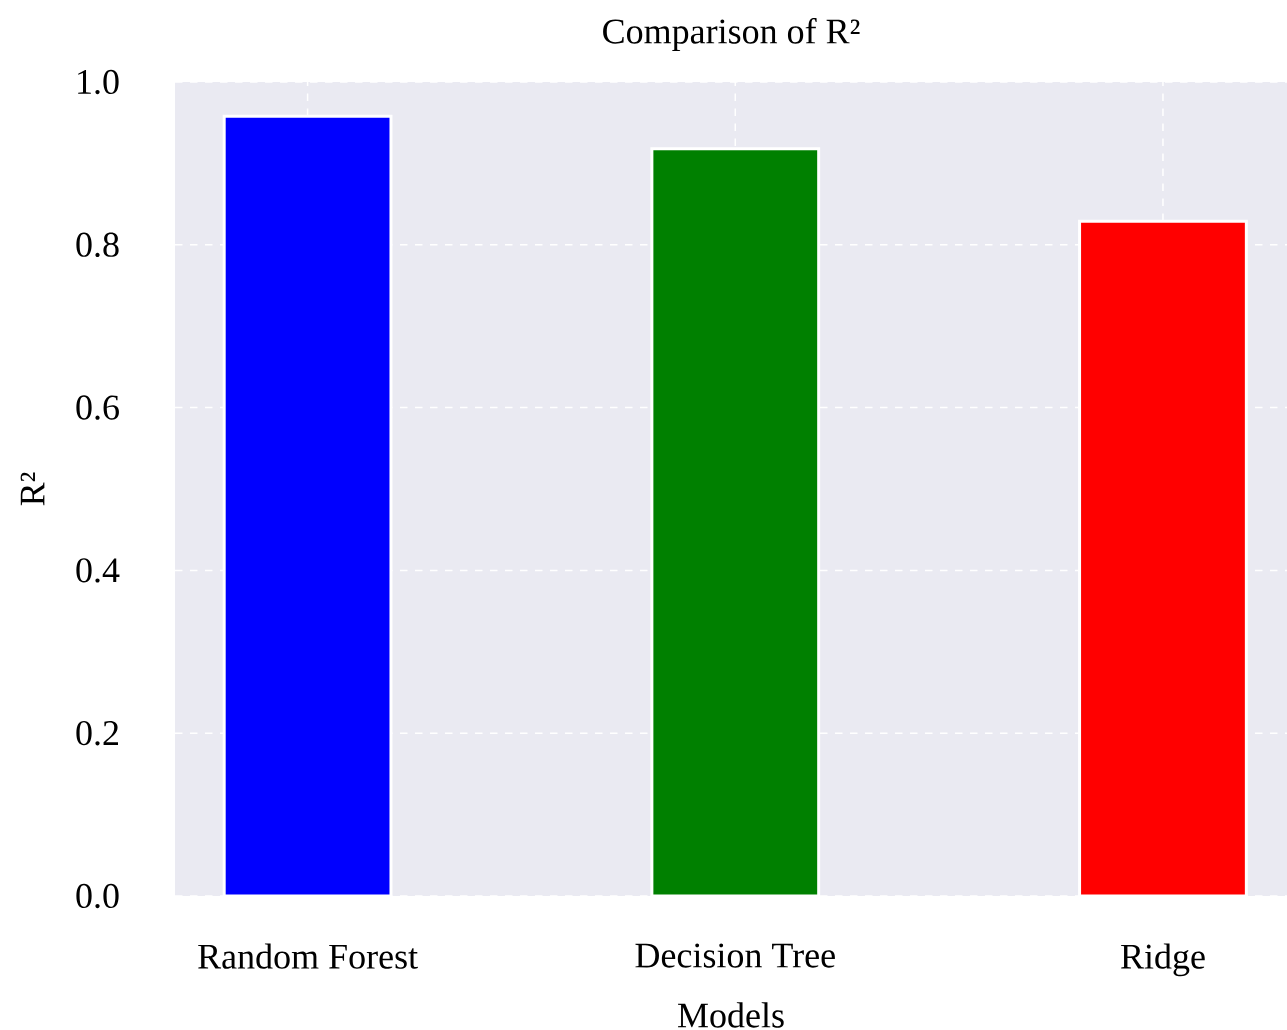 This screenshot has height=1030, width=1287. What do you see at coordinates (97, 733) in the screenshot?
I see `y-tick-label: 0.2` at bounding box center [97, 733].